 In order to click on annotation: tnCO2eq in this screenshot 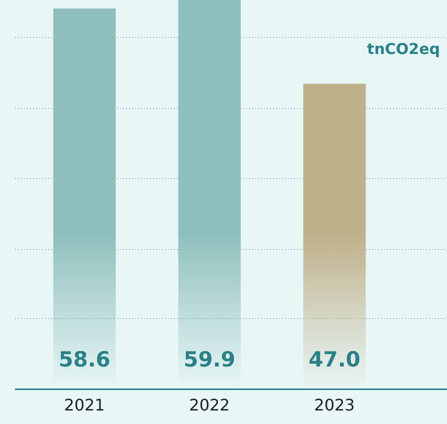, I will do `click(403, 49)`.